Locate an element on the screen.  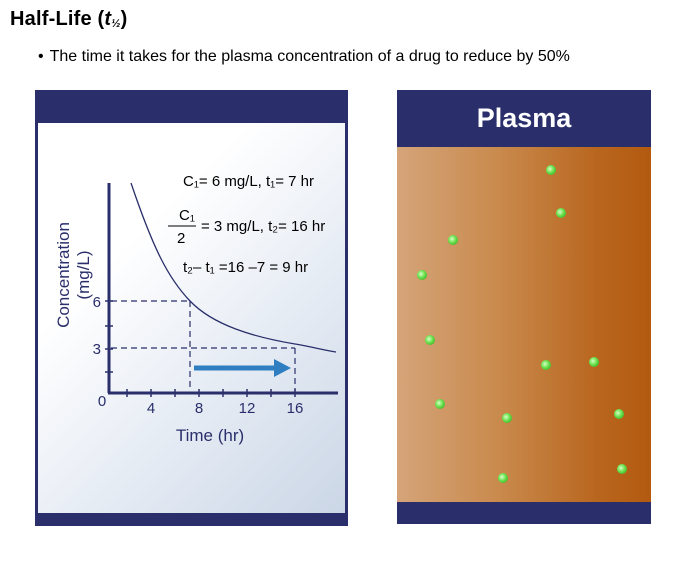
x-tick-label-12: 12 is located at coordinates (247, 408).